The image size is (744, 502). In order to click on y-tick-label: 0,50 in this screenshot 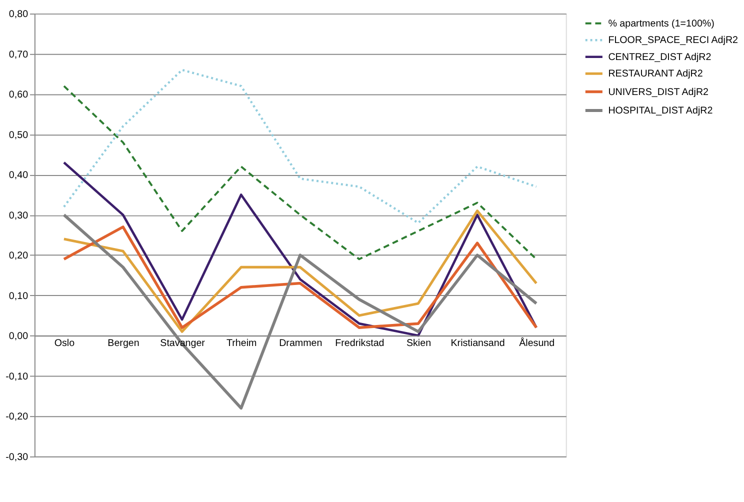, I will do `click(18, 135)`.